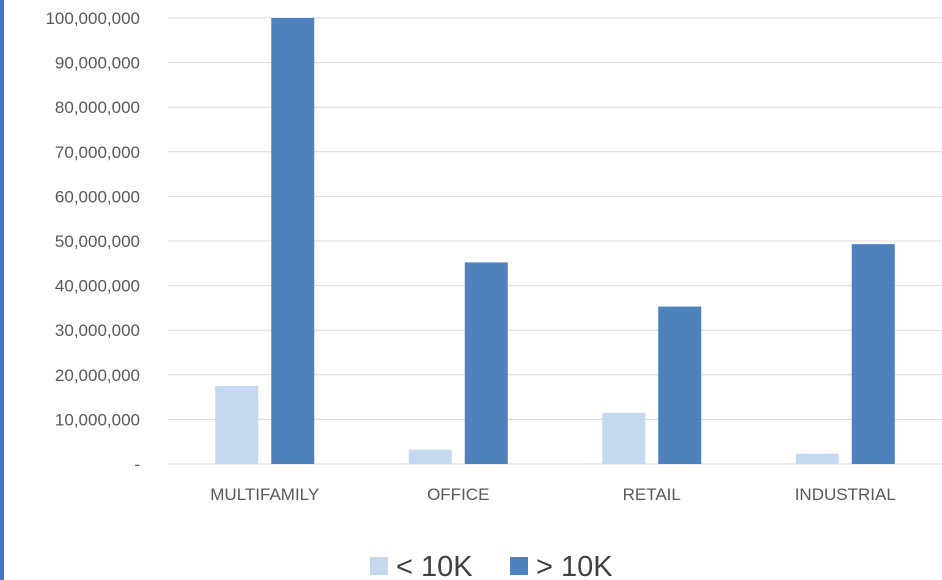 This screenshot has width=942, height=580. Describe the element at coordinates (97, 196) in the screenshot. I see `y-tick-label: 60,000,000` at that location.